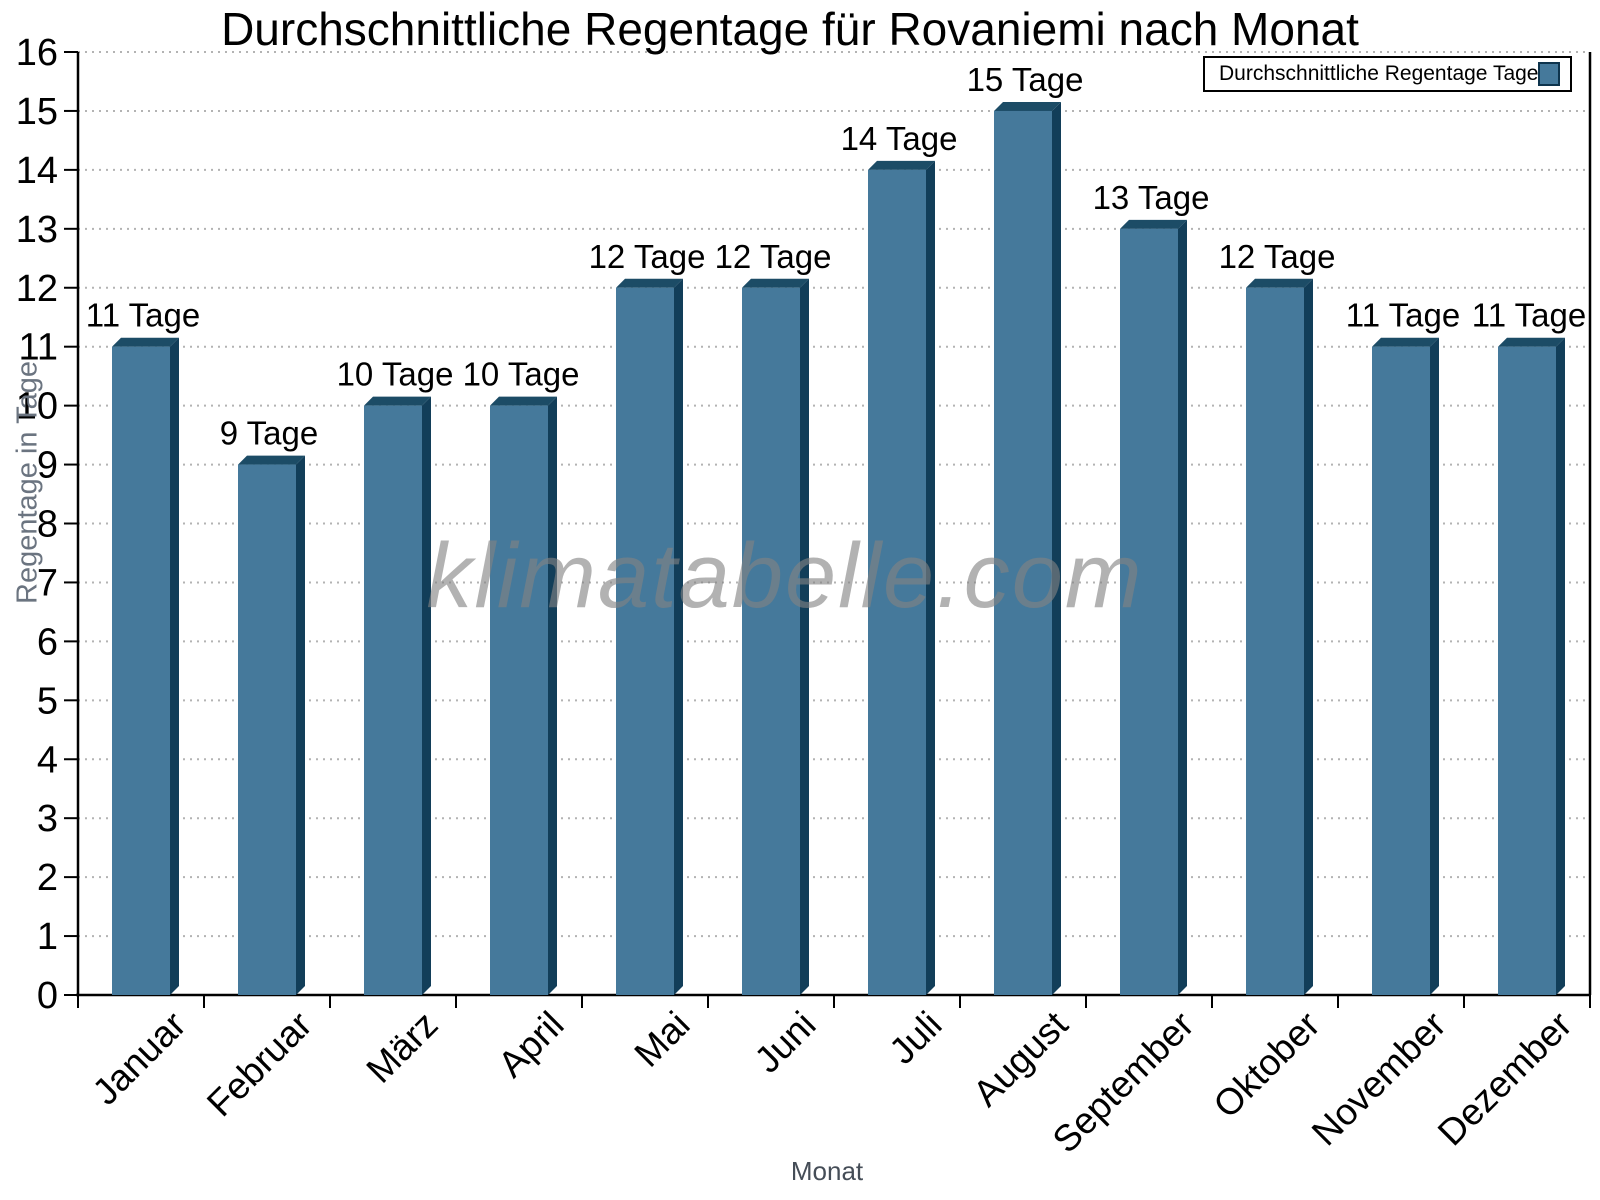 This screenshot has height=1200, width=1600. What do you see at coordinates (47, 583) in the screenshot?
I see `y-tick-label: 7` at bounding box center [47, 583].